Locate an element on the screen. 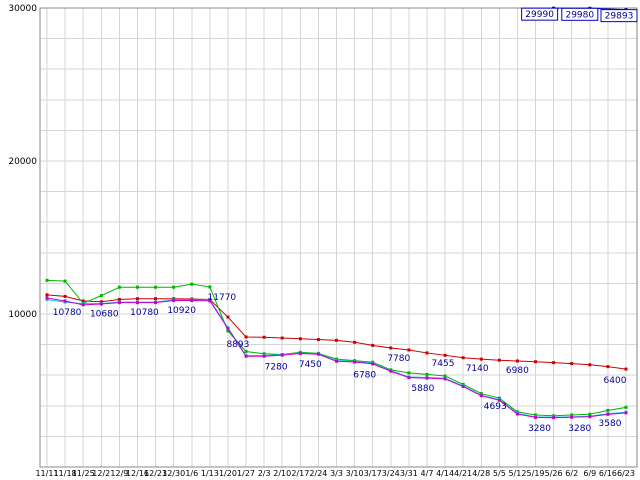  x-tick-label: 5/12 is located at coordinates (517, 473).